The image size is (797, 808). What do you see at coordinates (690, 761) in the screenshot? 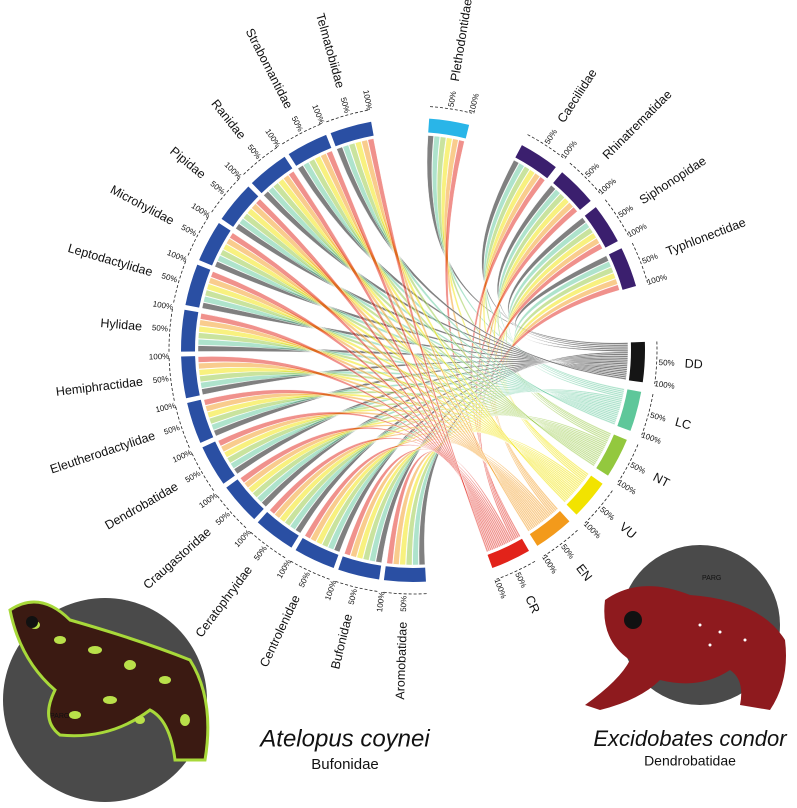
I see `species-family: Dendrobatidae` at bounding box center [690, 761].